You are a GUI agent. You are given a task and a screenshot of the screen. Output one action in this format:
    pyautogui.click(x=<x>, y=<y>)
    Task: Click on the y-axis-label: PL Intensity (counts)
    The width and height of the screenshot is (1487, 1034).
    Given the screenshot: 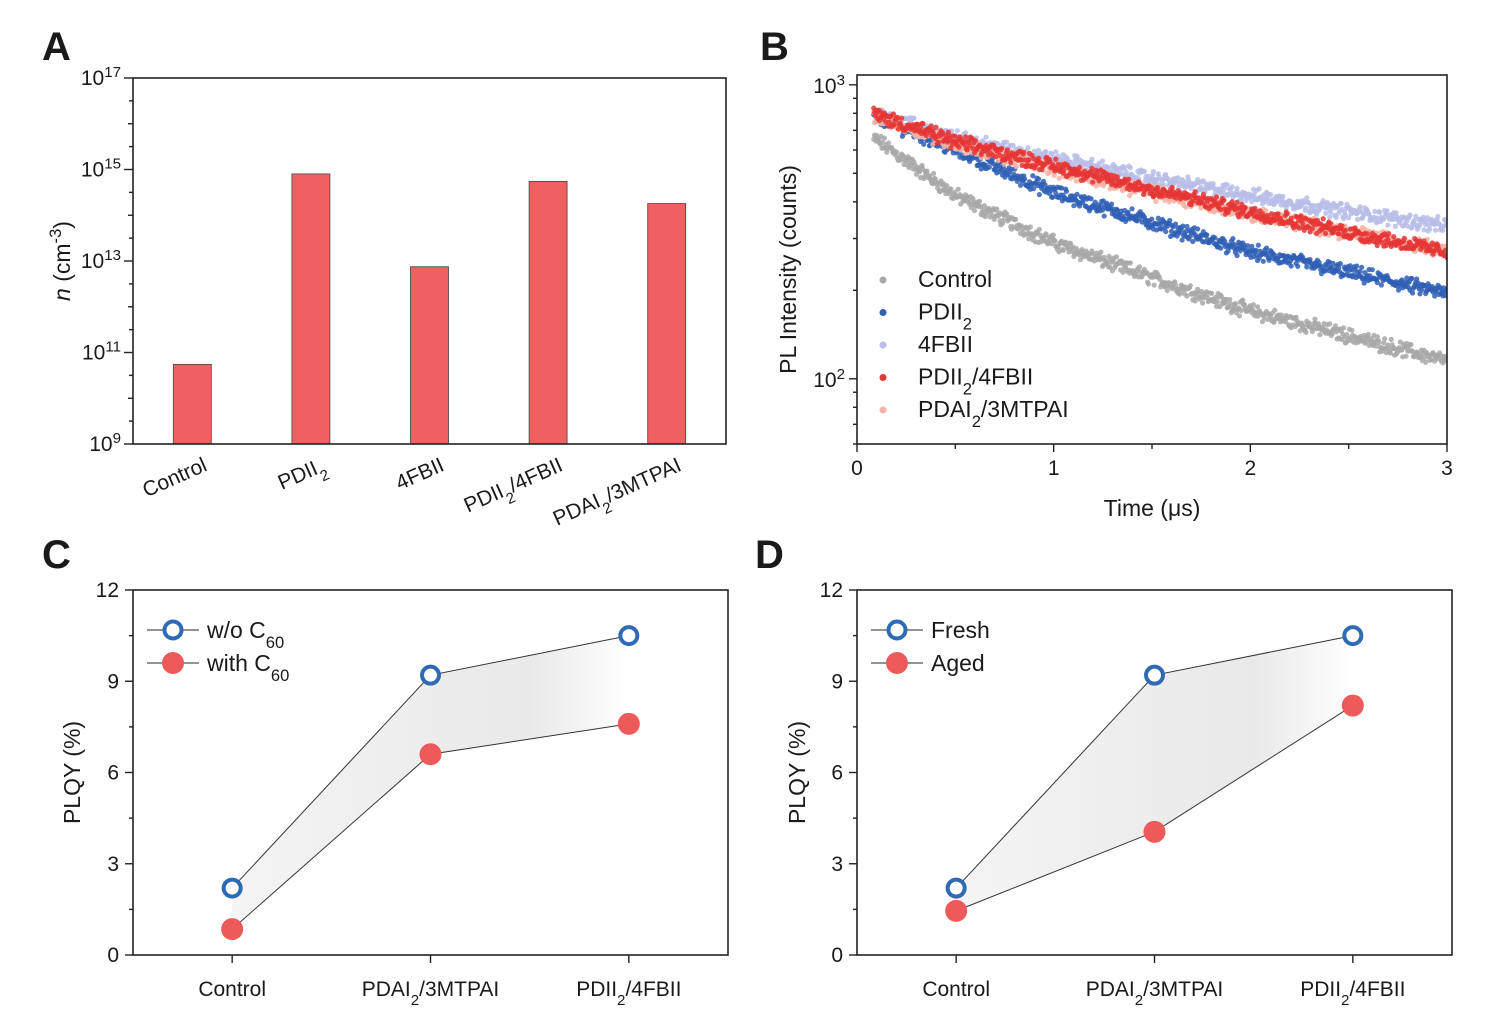 What is the action you would take?
    pyautogui.click(x=788, y=269)
    